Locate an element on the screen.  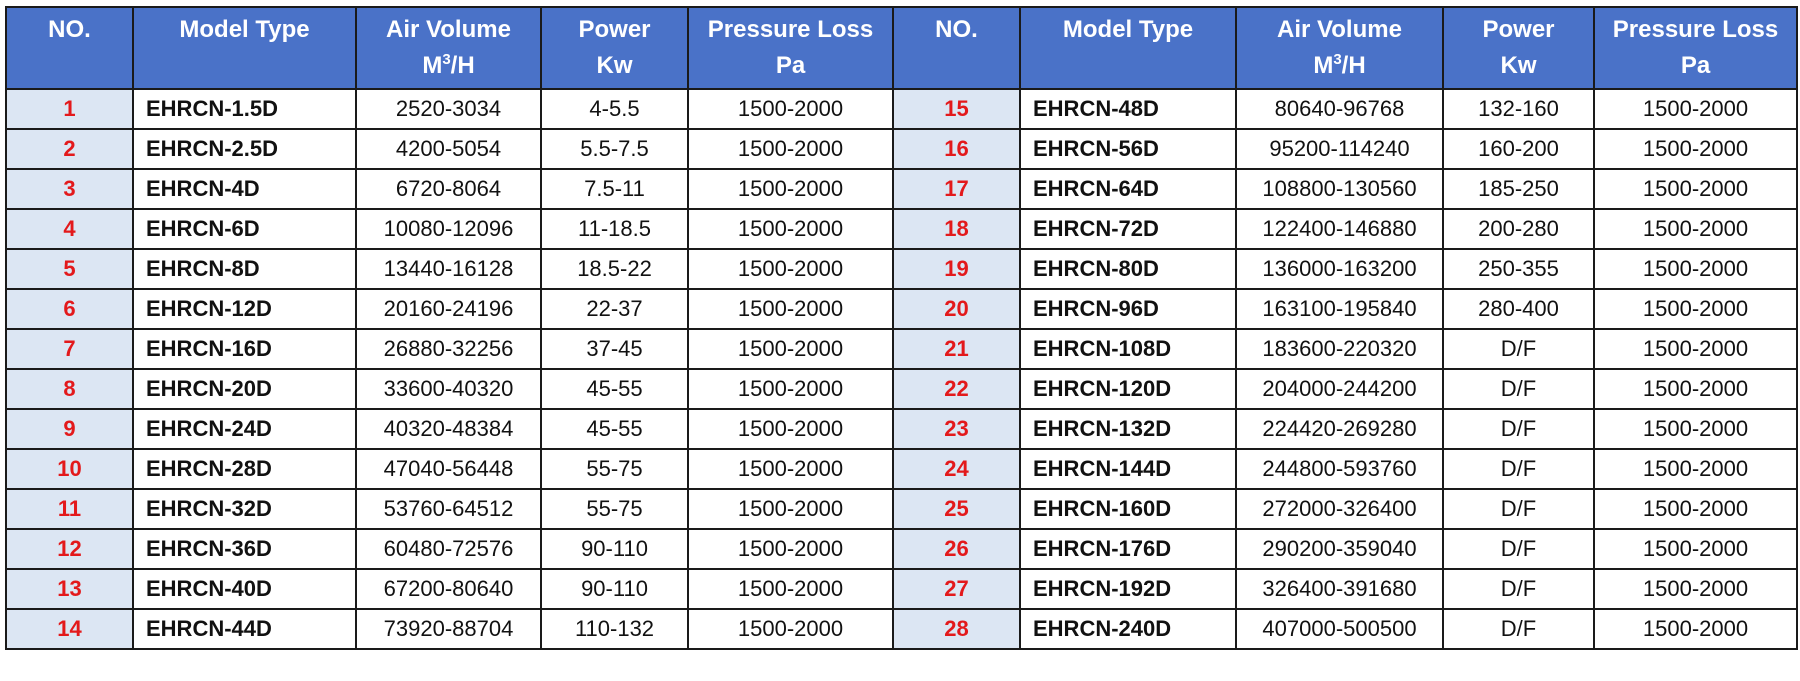
row-number: 17 is located at coordinates (956, 189).